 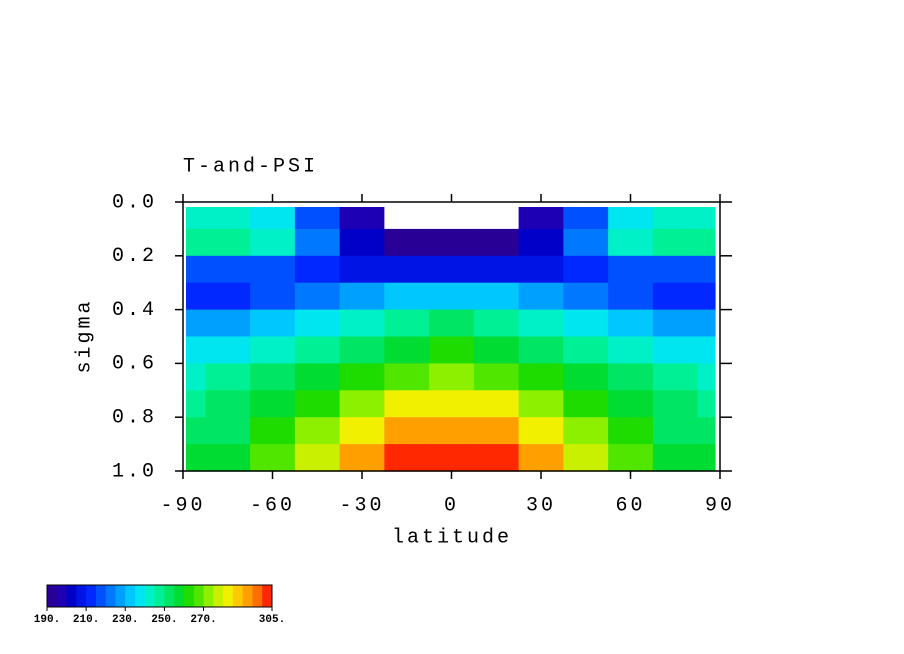 What do you see at coordinates (134, 310) in the screenshot?
I see `y-tick-label: 0.4` at bounding box center [134, 310].